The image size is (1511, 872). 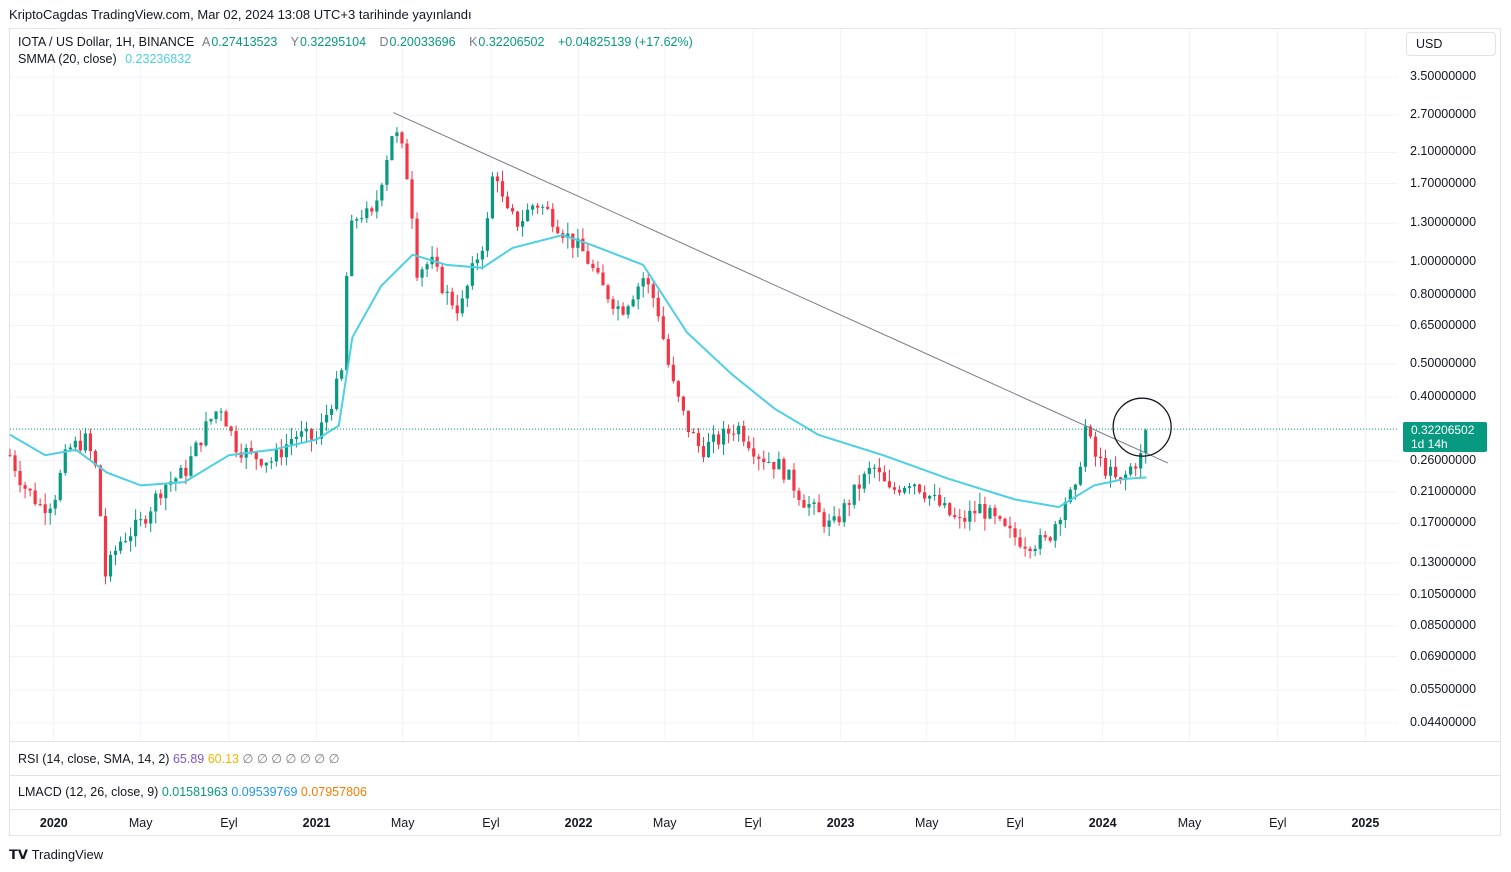 I want to click on y-tick-label: 0.06900000, so click(x=1443, y=655).